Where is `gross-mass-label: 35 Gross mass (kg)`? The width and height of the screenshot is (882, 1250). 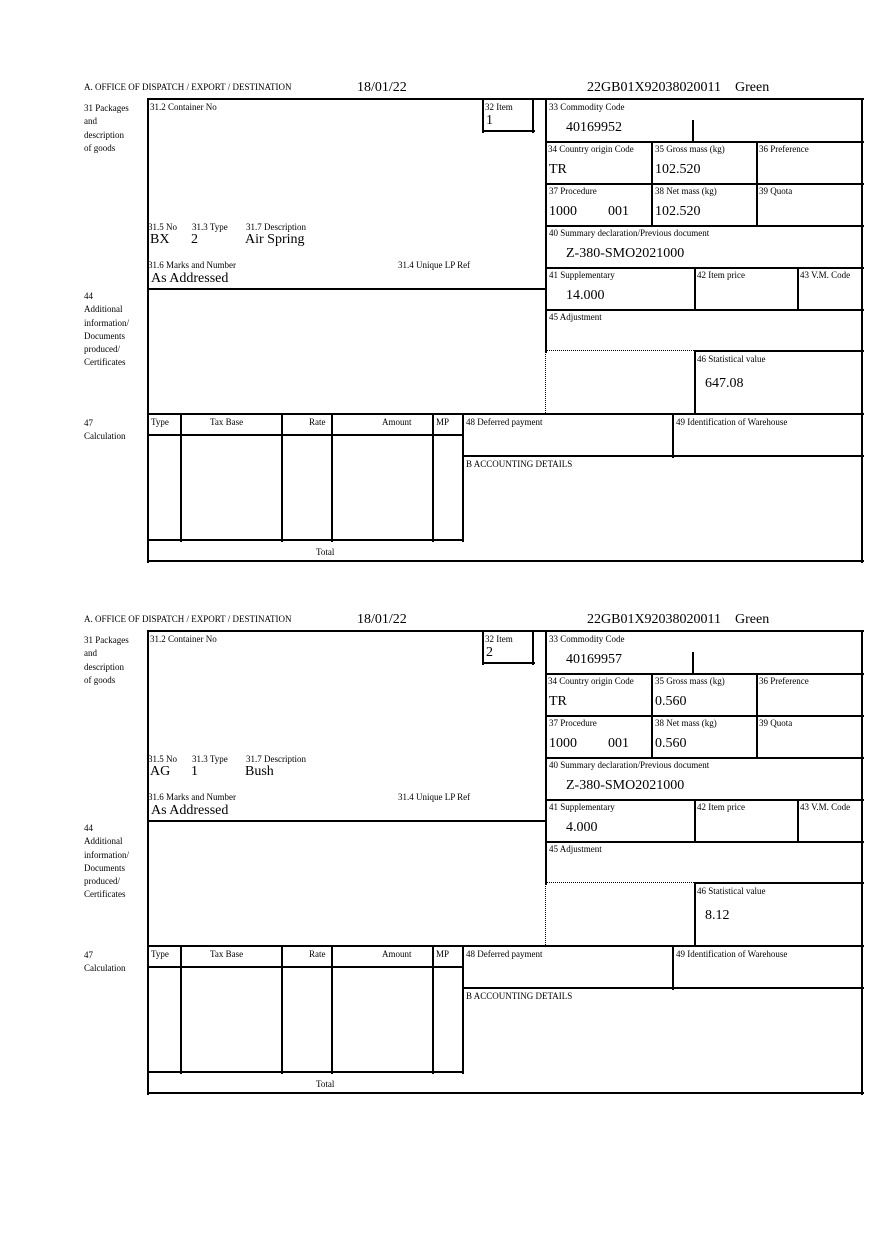
gross-mass-label: 35 Gross mass (kg) is located at coordinates (690, 681).